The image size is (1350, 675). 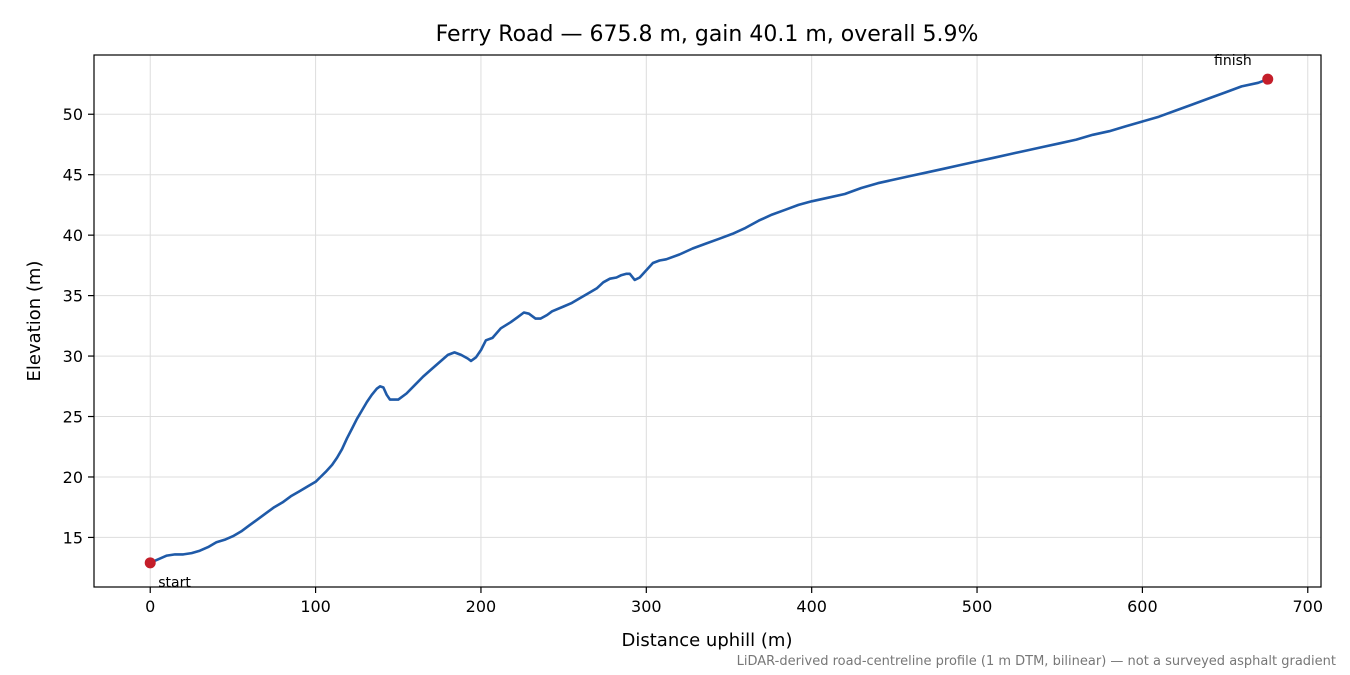 What do you see at coordinates (73, 175) in the screenshot?
I see `y-tick-label: 45` at bounding box center [73, 175].